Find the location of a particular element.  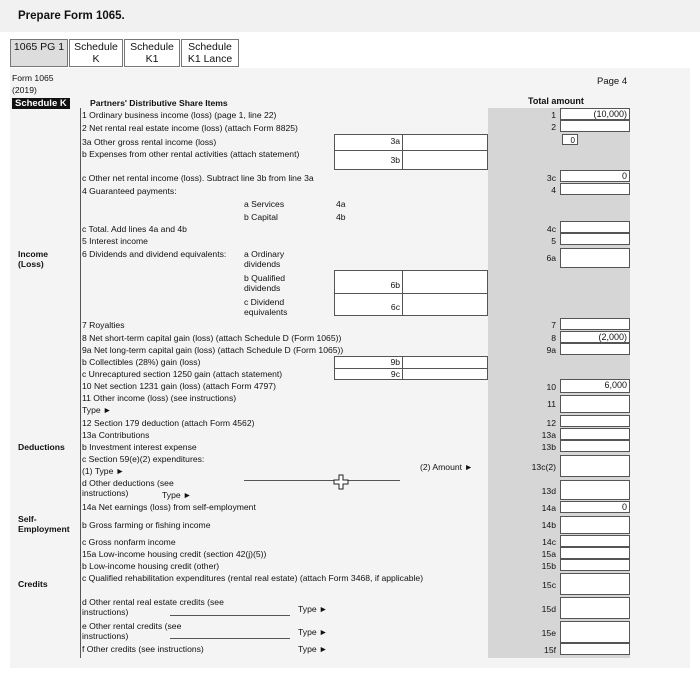

line-4-amount is located at coordinates (595, 189).